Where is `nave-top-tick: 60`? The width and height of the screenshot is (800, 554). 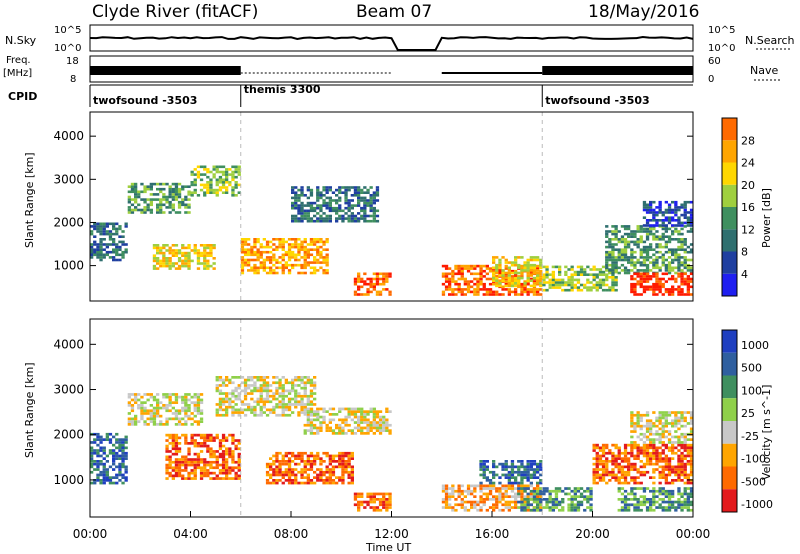
nave-top-tick: 60 is located at coordinates (714, 61).